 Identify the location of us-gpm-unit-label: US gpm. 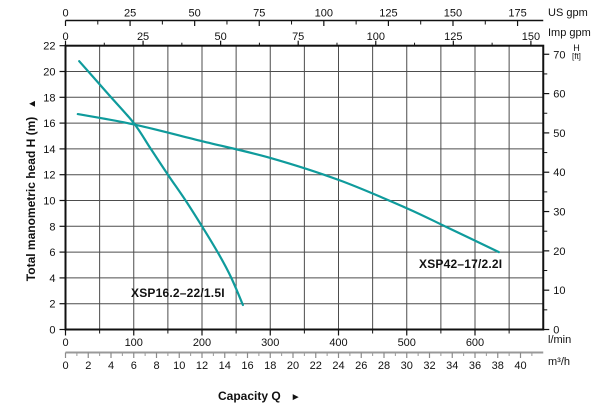
(568, 13).